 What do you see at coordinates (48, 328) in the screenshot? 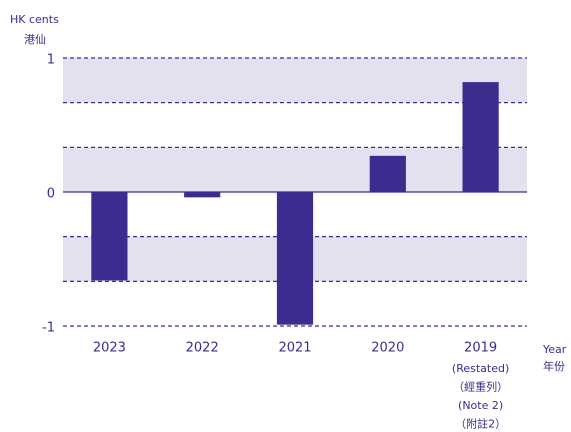
I see `y-tick-label: -1` at bounding box center [48, 328].